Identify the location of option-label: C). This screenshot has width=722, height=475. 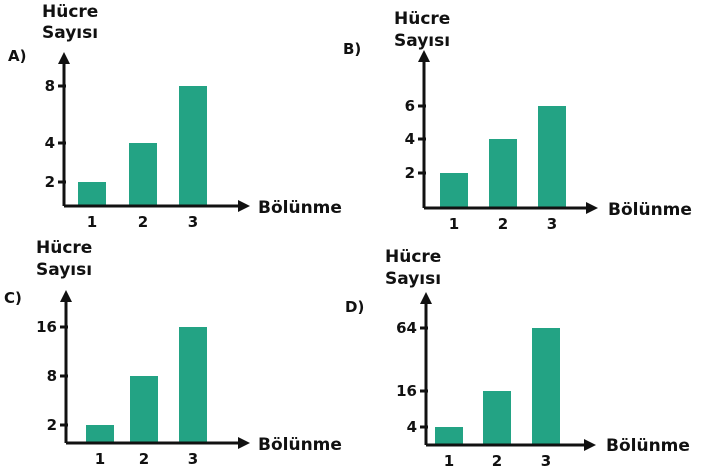
(13, 298).